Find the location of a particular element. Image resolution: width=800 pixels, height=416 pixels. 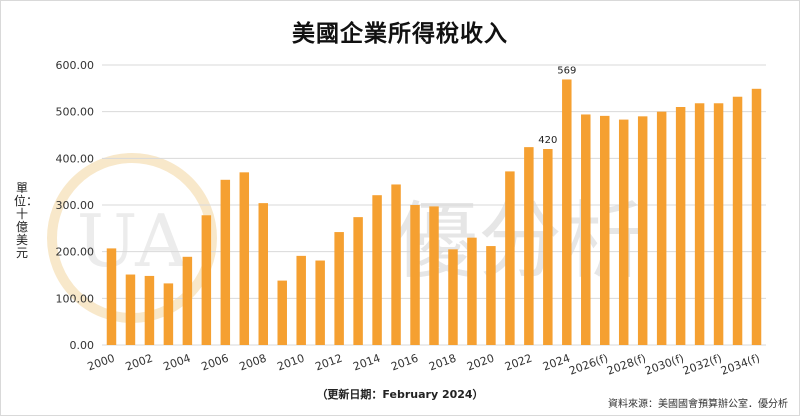

bar-2010 is located at coordinates (301, 300).